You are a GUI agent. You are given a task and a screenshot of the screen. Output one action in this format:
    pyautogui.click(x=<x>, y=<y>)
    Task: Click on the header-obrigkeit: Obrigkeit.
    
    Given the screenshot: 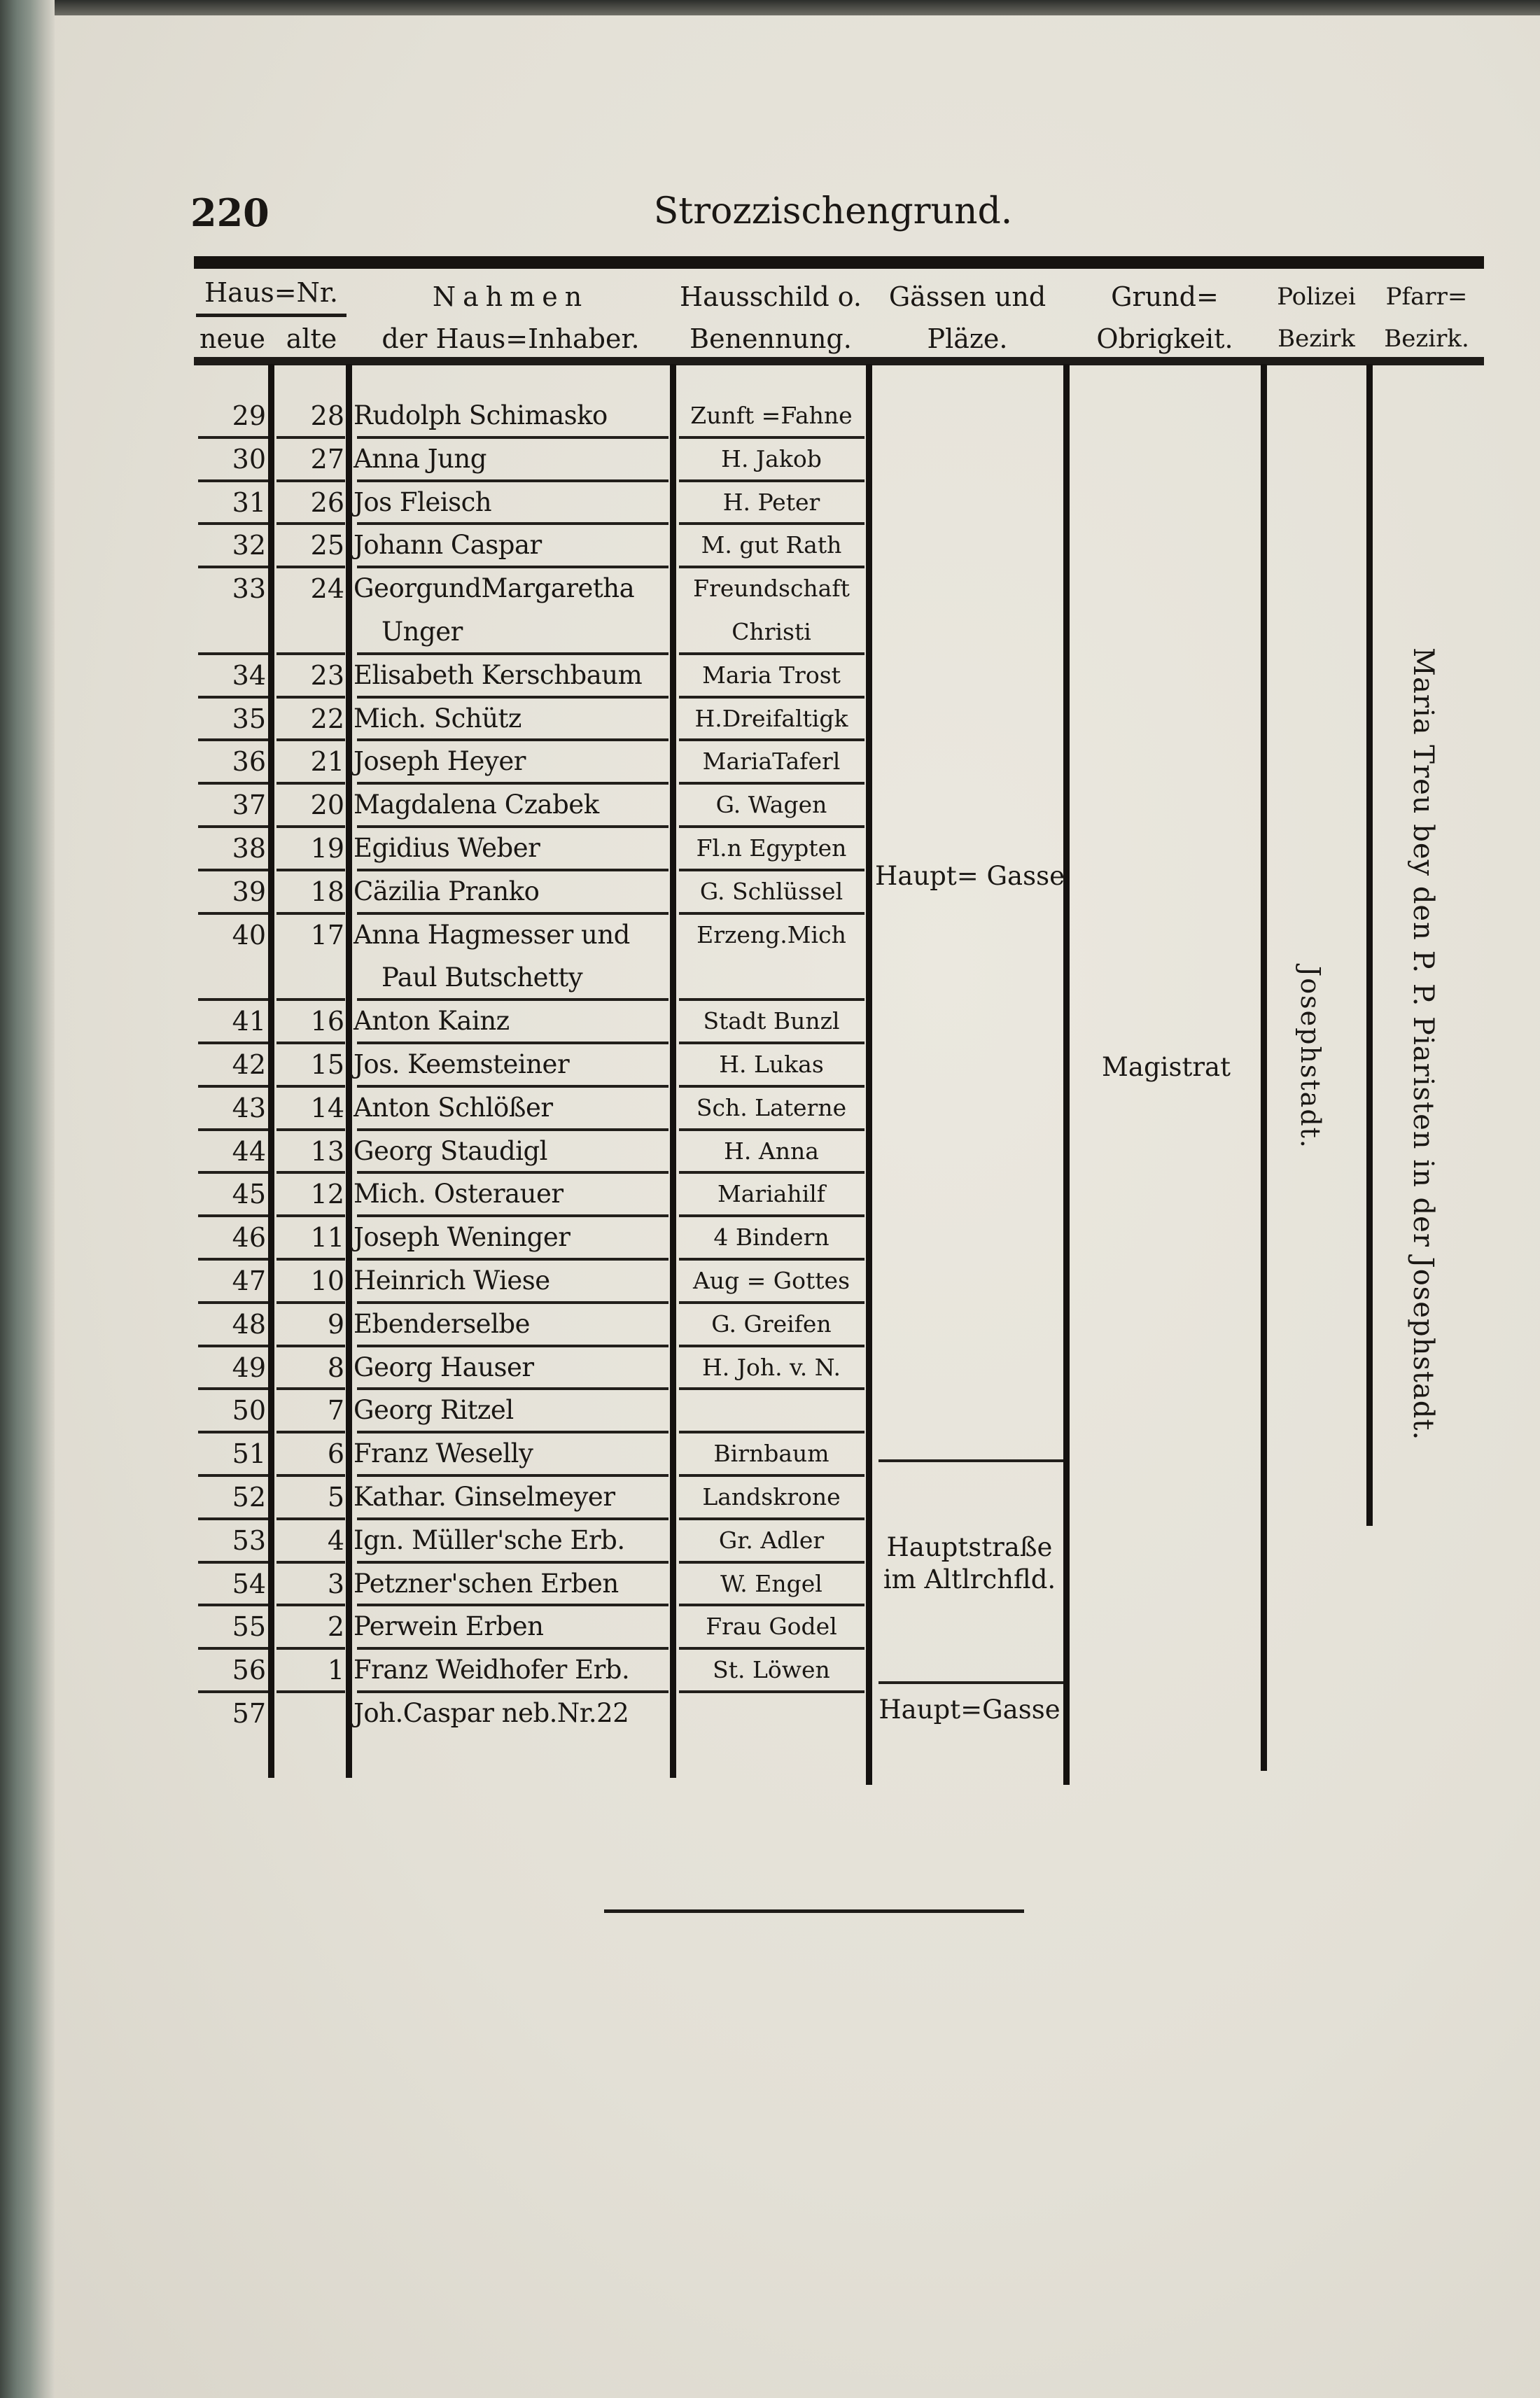 What is the action you would take?
    pyautogui.click(x=1164, y=338)
    